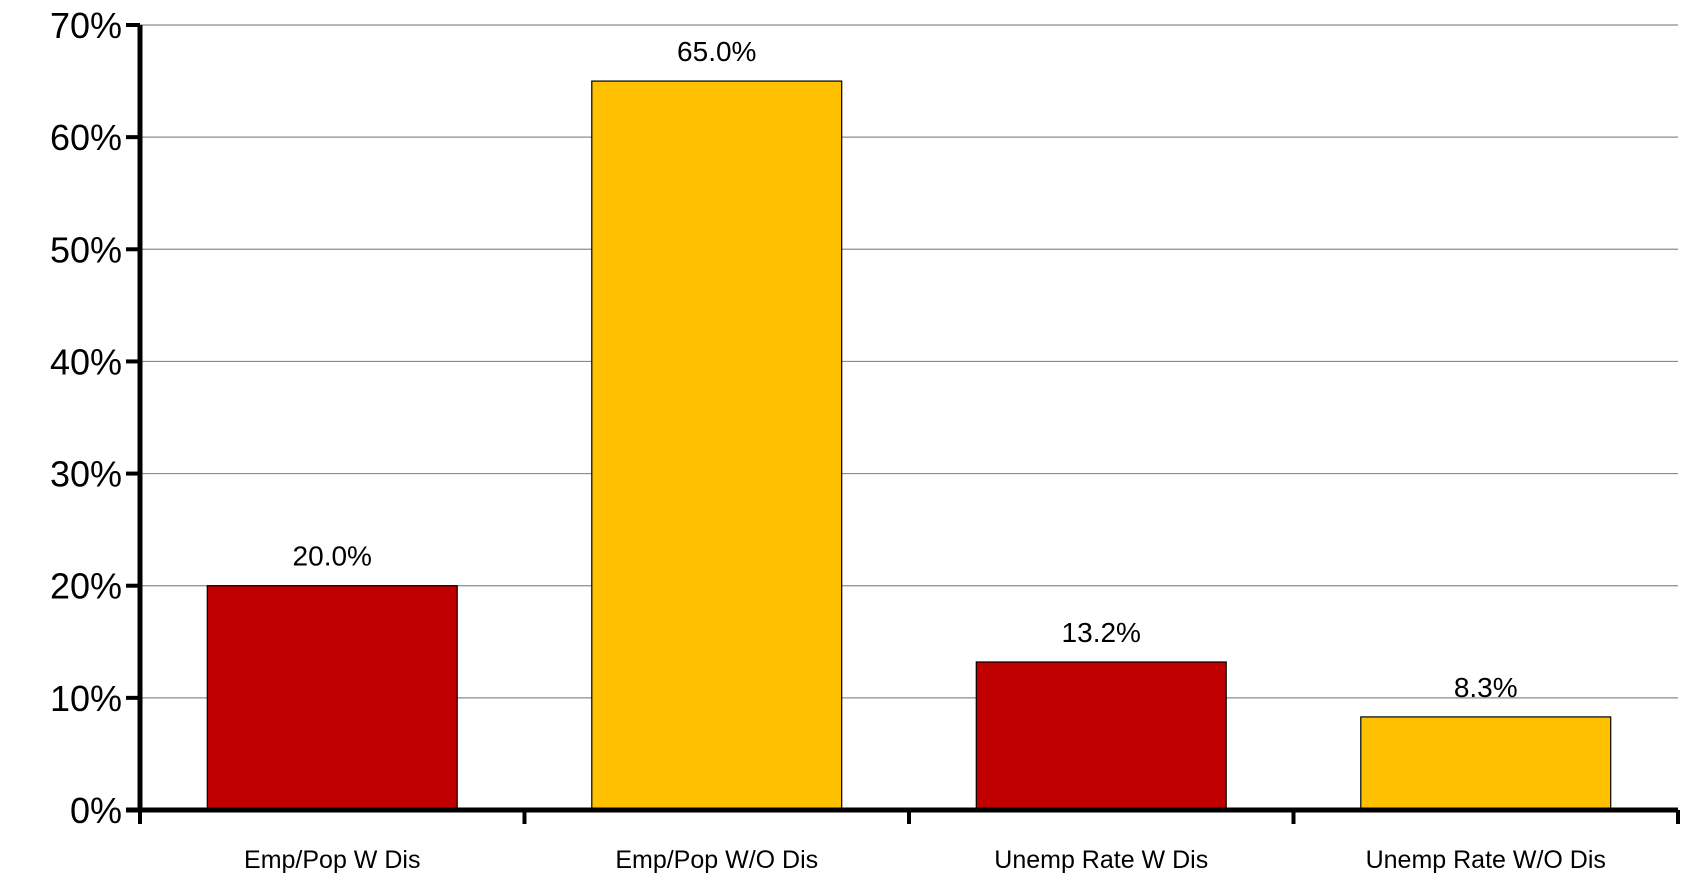 The height and width of the screenshot is (877, 1684). Describe the element at coordinates (1101, 632) in the screenshot. I see `data-label: 13.2%` at that location.